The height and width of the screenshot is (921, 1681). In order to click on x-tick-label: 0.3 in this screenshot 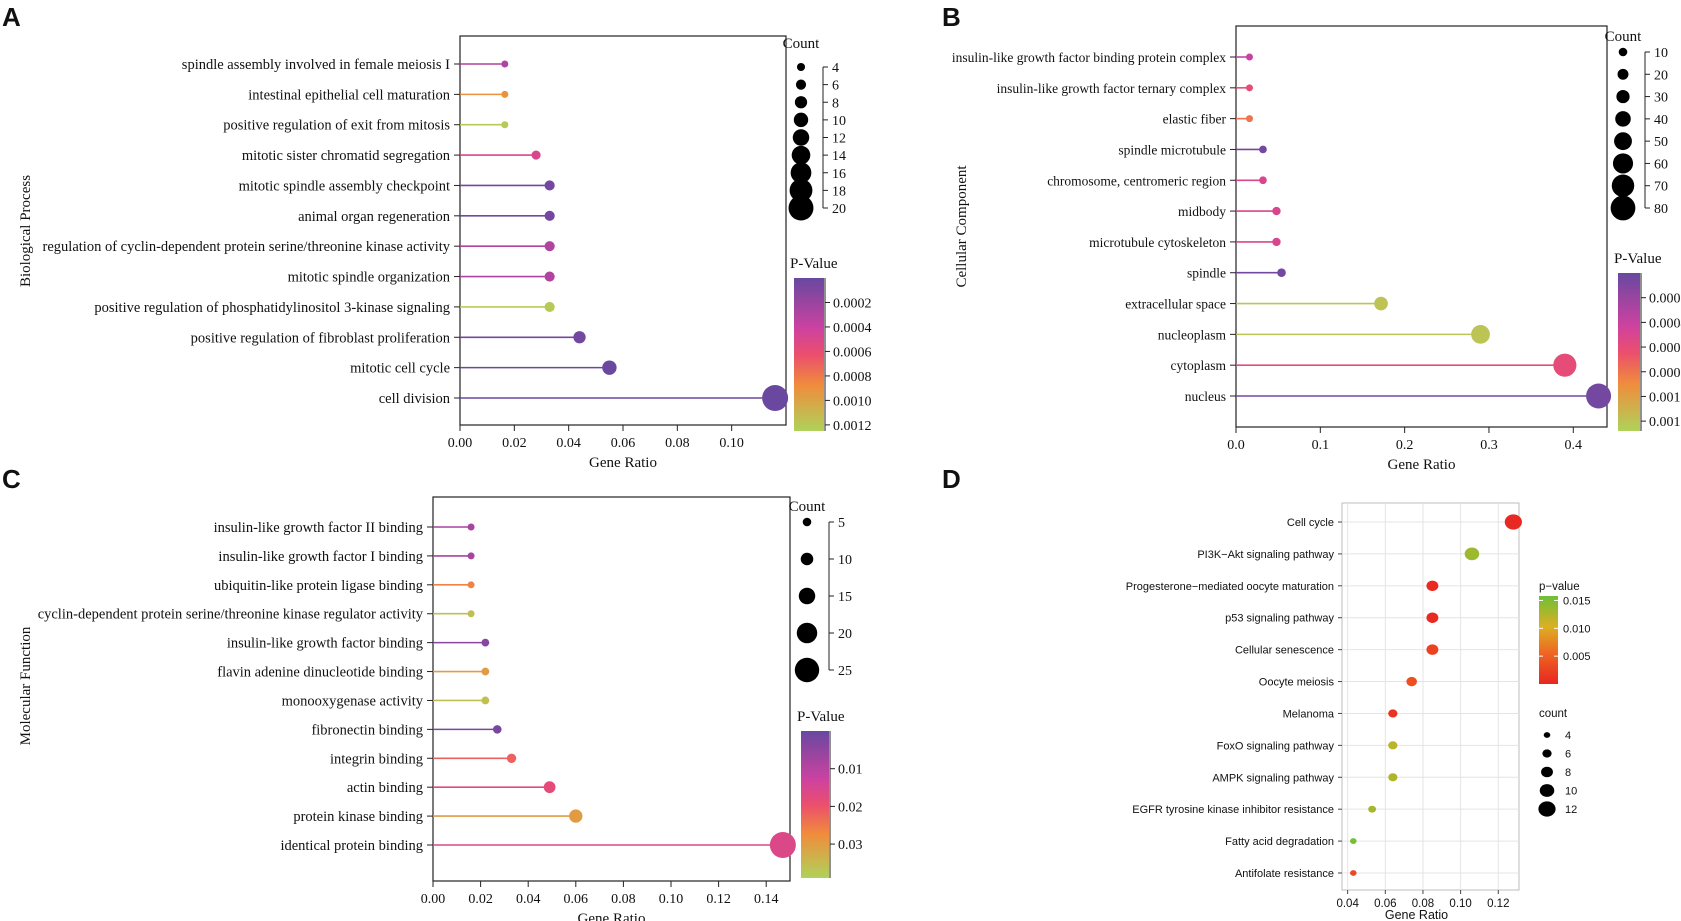, I will do `click(1489, 445)`.